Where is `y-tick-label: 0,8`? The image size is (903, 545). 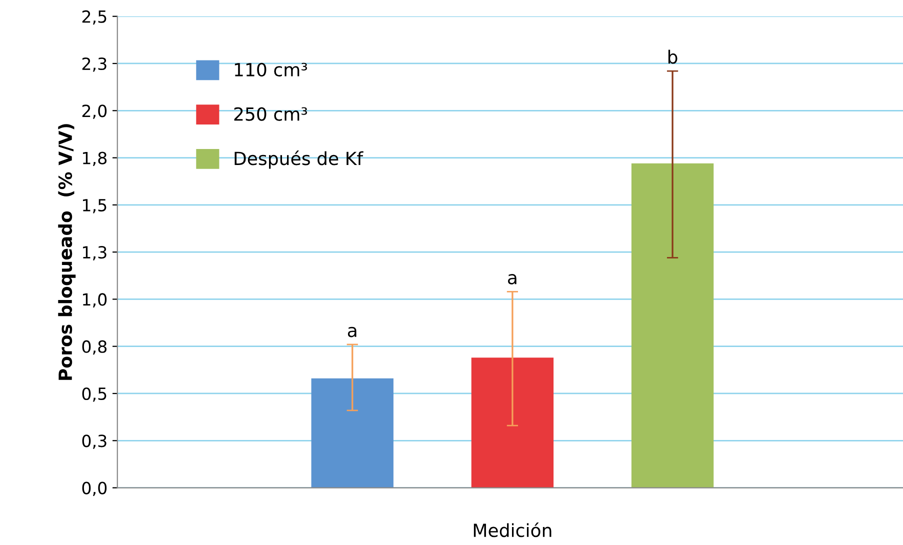 y-tick-label: 0,8 is located at coordinates (94, 347).